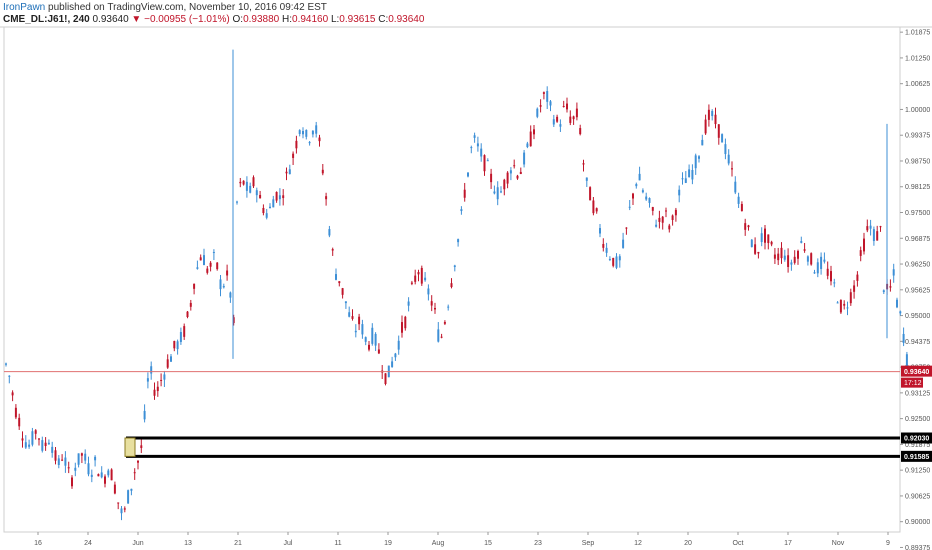  I want to click on x-tick-label: Nov, so click(838, 543).